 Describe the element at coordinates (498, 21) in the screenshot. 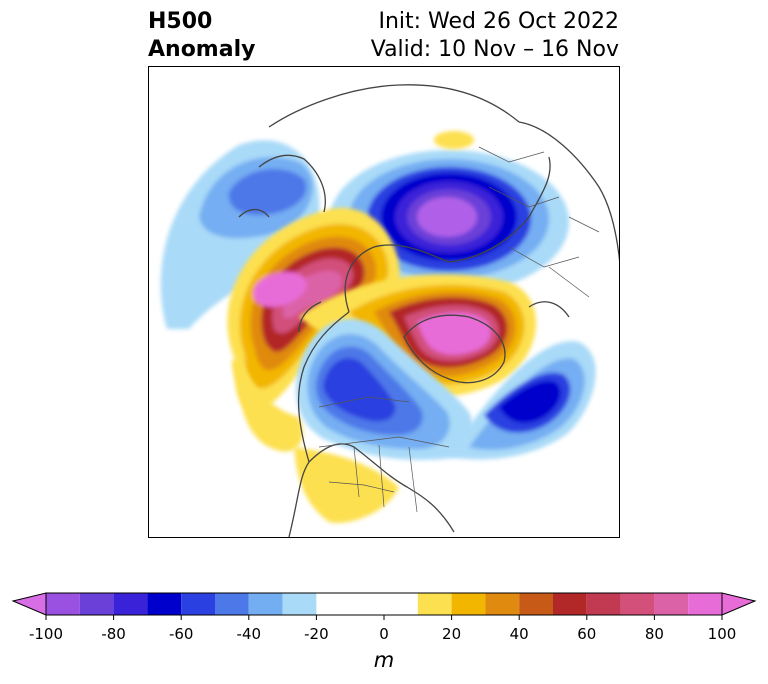

I see `init-date-label: Init: Wed 26 Oct 2022` at that location.